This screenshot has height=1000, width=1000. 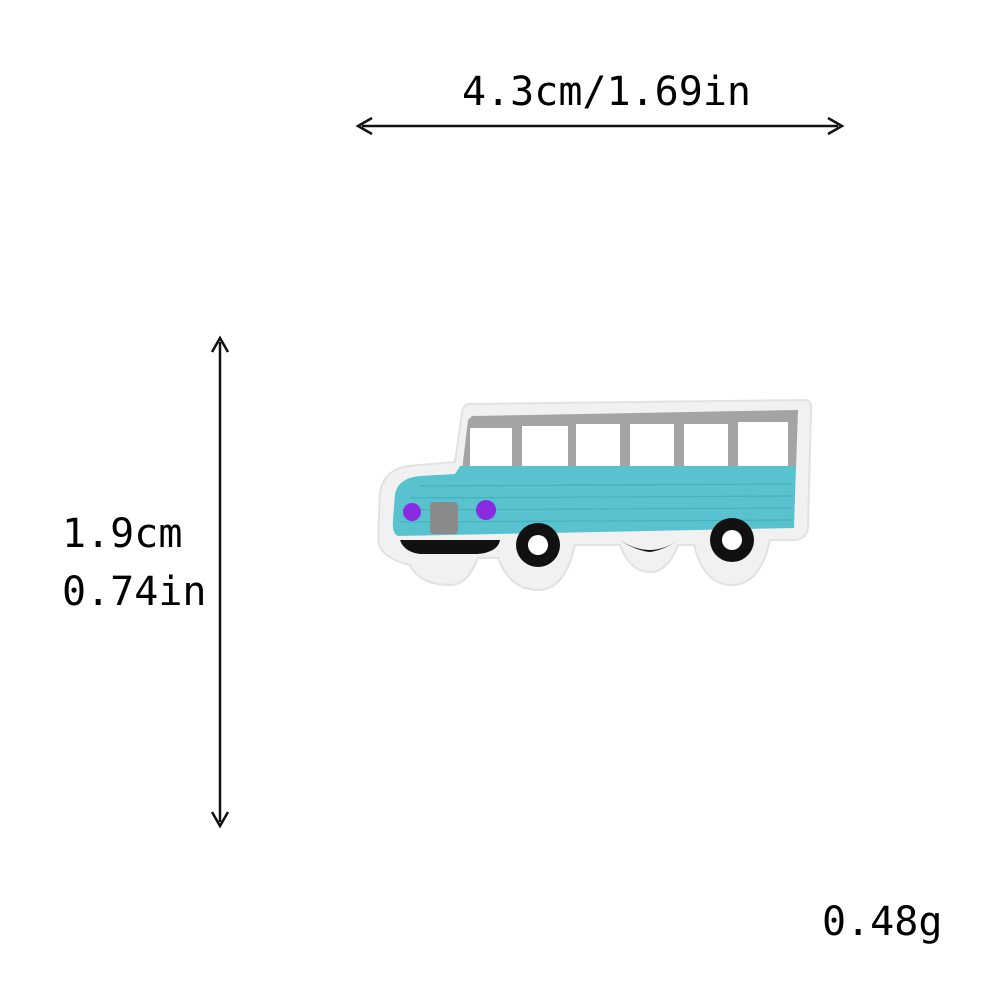 I want to click on weight-label: 0.48g, so click(x=882, y=922).